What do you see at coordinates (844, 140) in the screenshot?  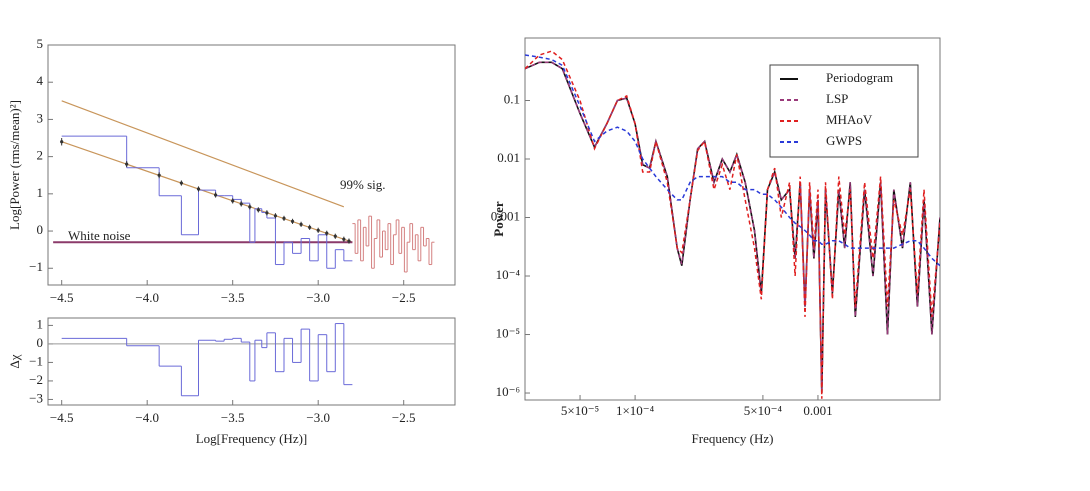 I see `legend-label: GWPS` at bounding box center [844, 140].